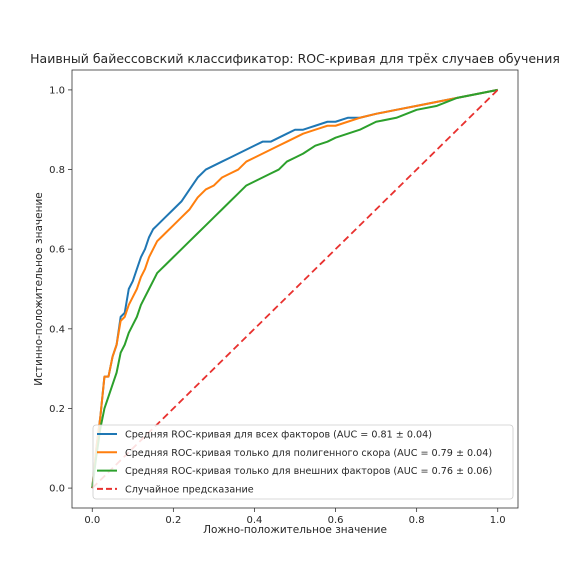 This screenshot has height=576, width=576. What do you see at coordinates (255, 520) in the screenshot?
I see `x-tick-label: 0.4` at bounding box center [255, 520].